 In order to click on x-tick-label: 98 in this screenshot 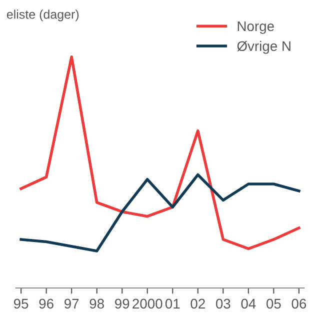, I will do `click(97, 303)`.